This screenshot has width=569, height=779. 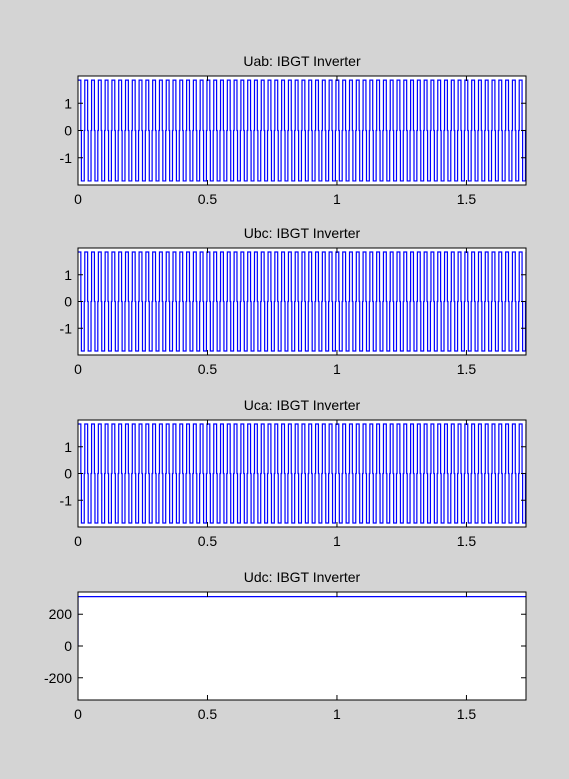 I want to click on y-tick-label: 200, so click(x=61, y=614).